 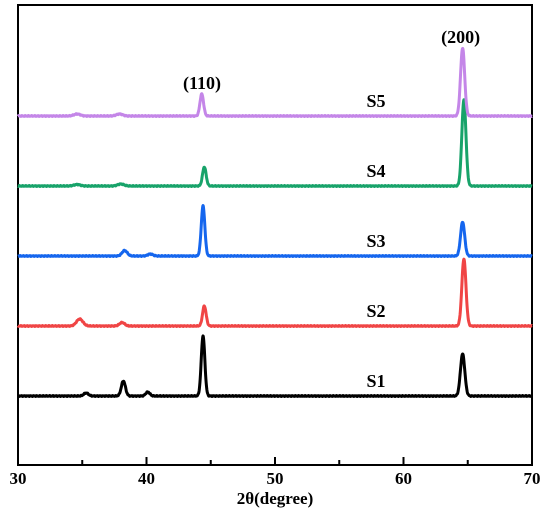 What do you see at coordinates (202, 83) in the screenshot?
I see `peak-annotation: (110)` at bounding box center [202, 83].